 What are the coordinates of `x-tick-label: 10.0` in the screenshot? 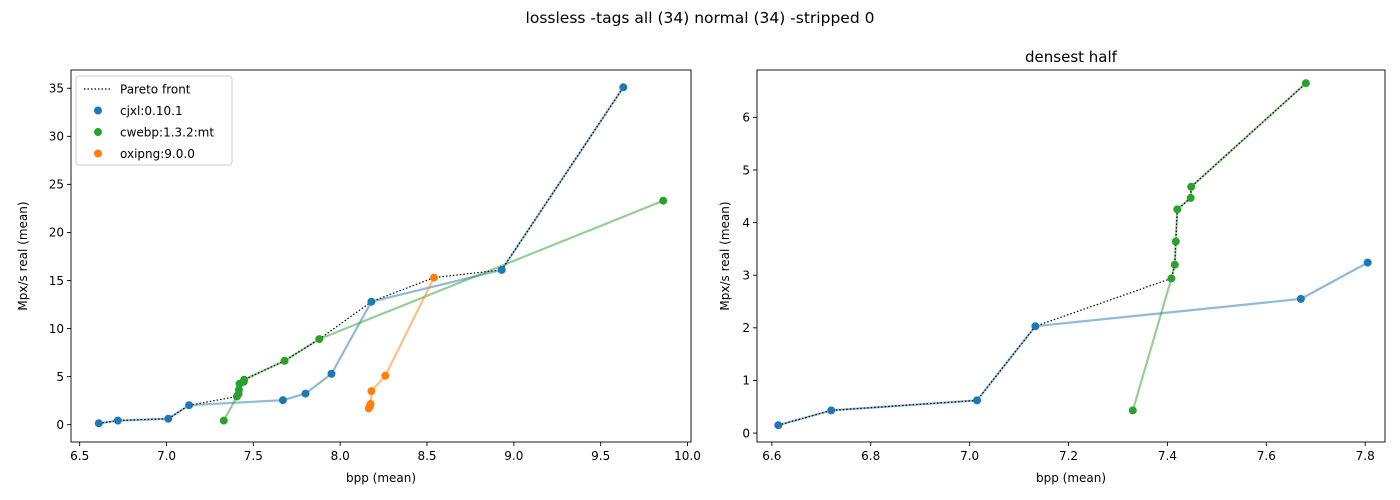 It's located at (687, 456).